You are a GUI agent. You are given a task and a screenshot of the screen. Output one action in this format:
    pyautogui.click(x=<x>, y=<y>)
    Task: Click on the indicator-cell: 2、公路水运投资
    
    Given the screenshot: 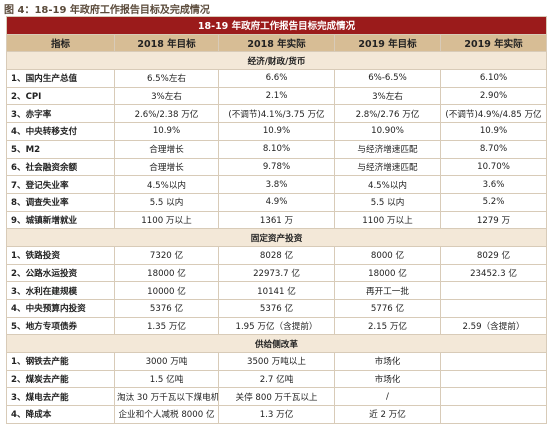 What is the action you would take?
    pyautogui.click(x=60, y=273)
    